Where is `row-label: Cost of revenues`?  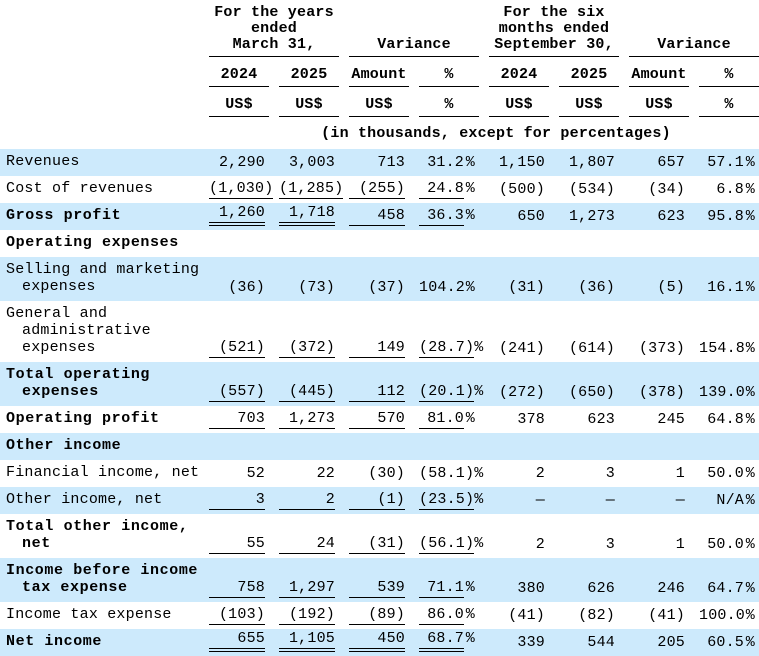
row-label: Cost of revenues is located at coordinates (99, 189).